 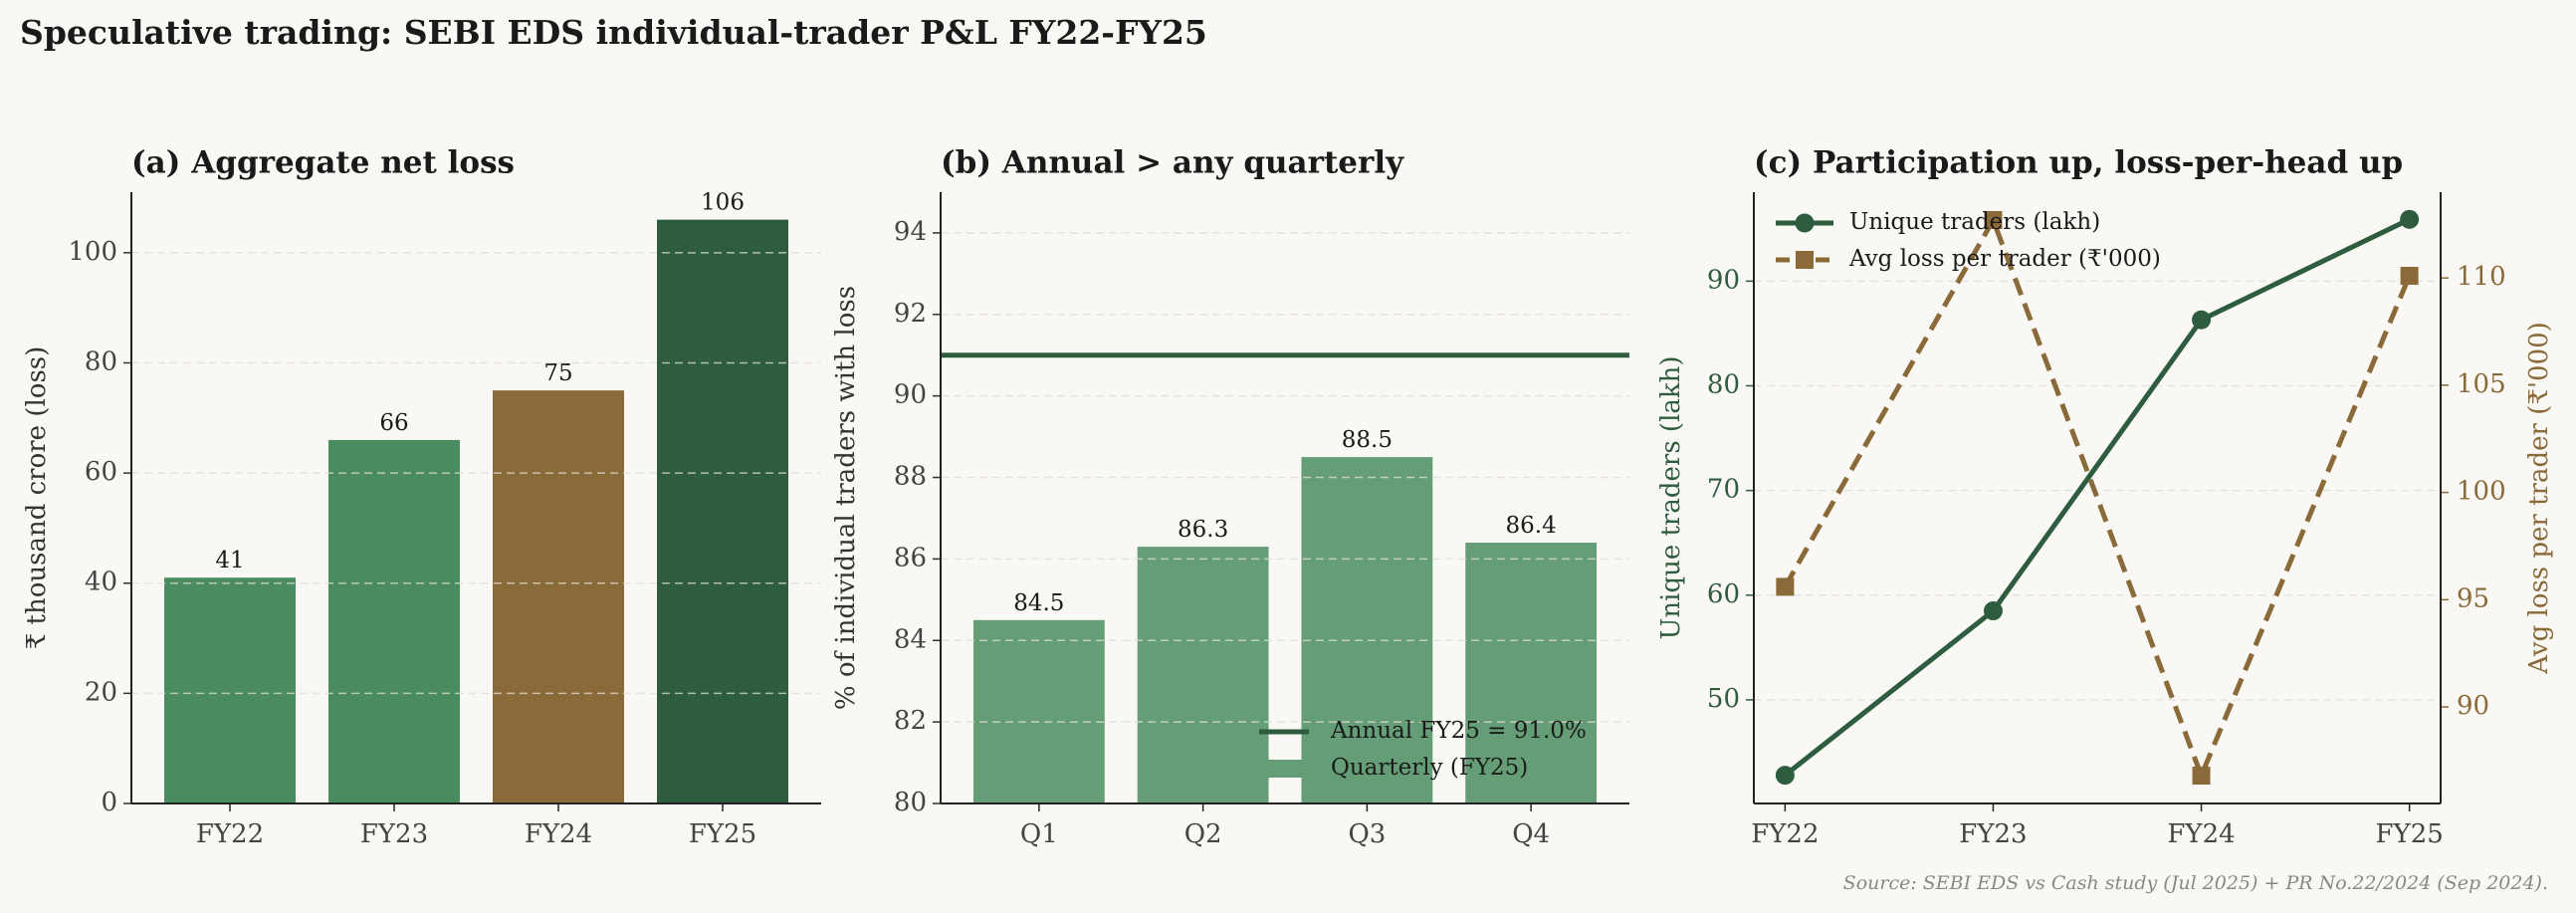 What do you see at coordinates (1367, 440) in the screenshot?
I see `value-label: 88.5` at bounding box center [1367, 440].